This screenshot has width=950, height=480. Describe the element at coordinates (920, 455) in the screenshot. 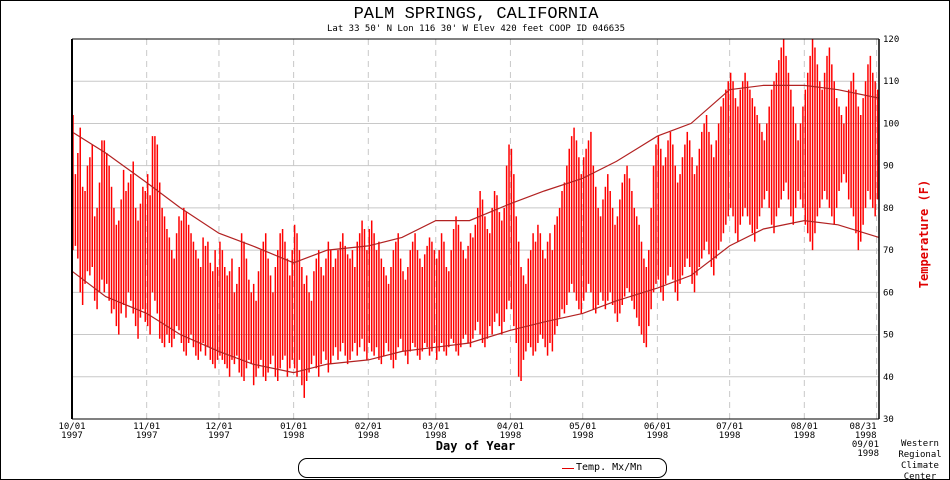

I see `credit-line: Regional` at that location.